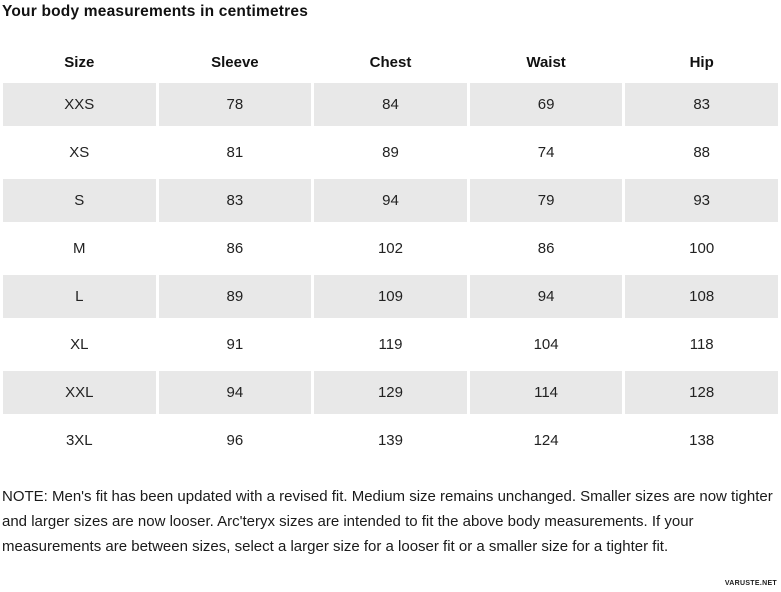  I want to click on page-title: Your body measurements in centimetres, so click(155, 11).